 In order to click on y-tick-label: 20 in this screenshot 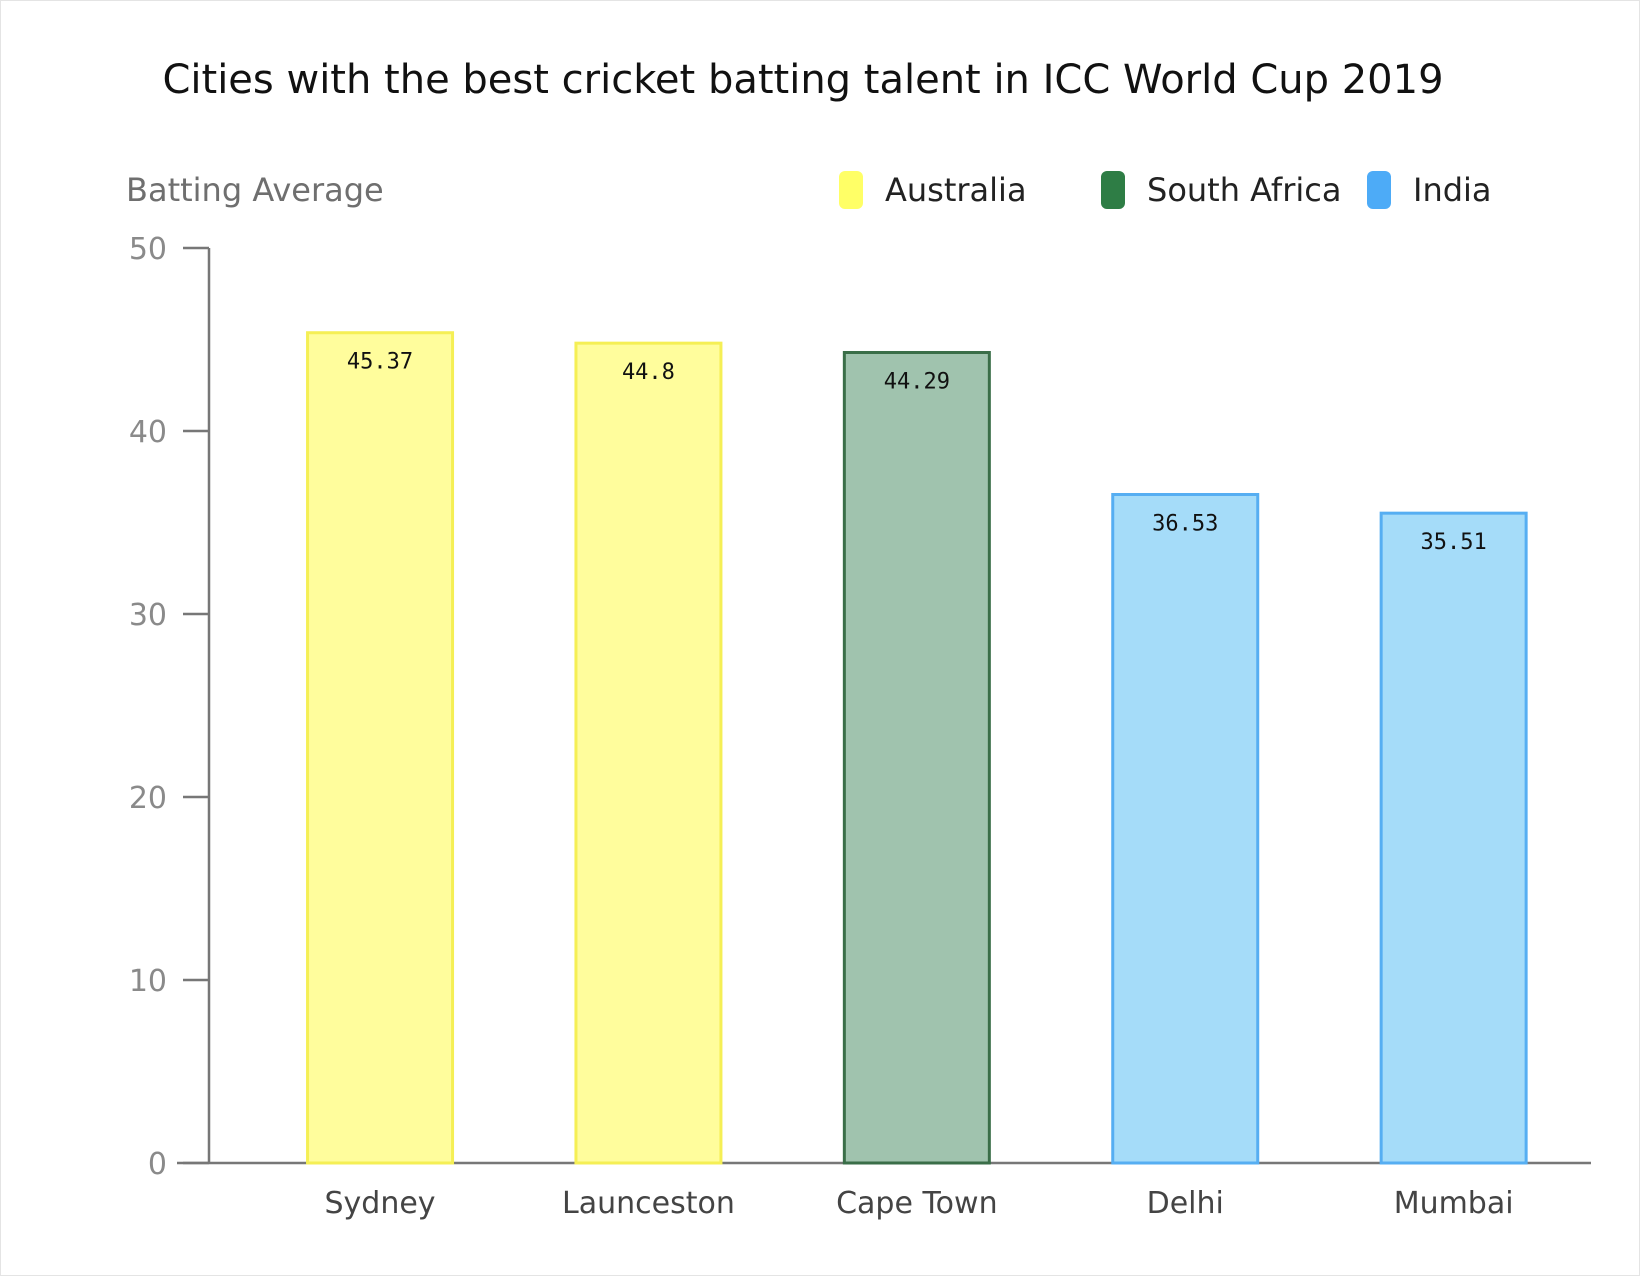, I will do `click(148, 798)`.